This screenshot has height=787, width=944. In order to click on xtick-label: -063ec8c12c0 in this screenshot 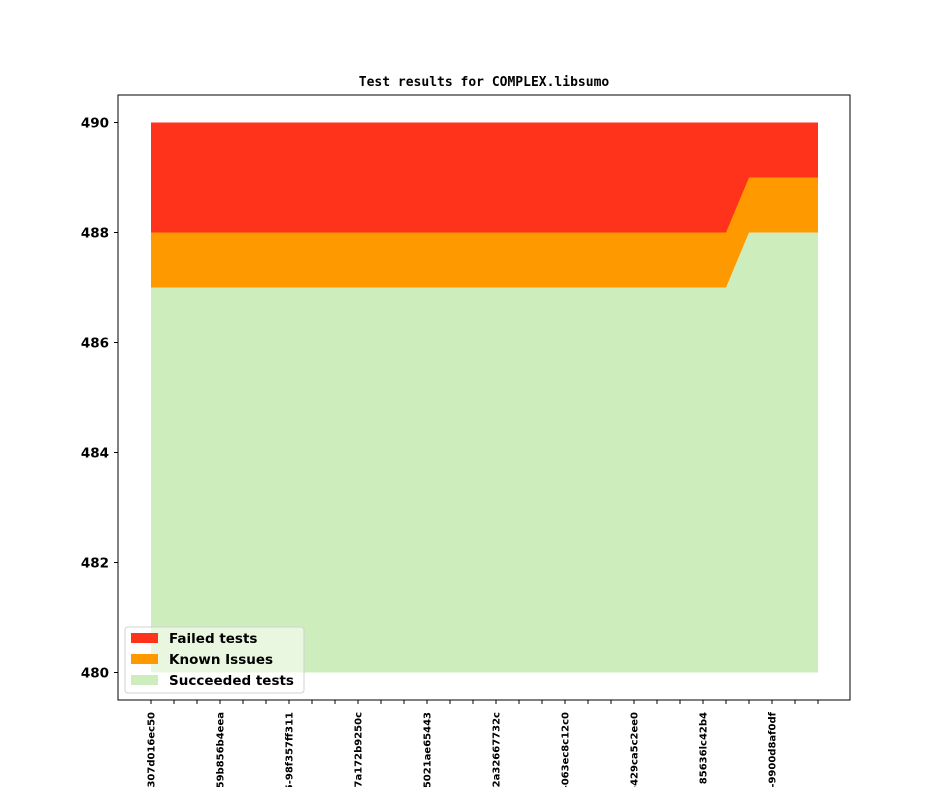, I will do `click(566, 749)`.